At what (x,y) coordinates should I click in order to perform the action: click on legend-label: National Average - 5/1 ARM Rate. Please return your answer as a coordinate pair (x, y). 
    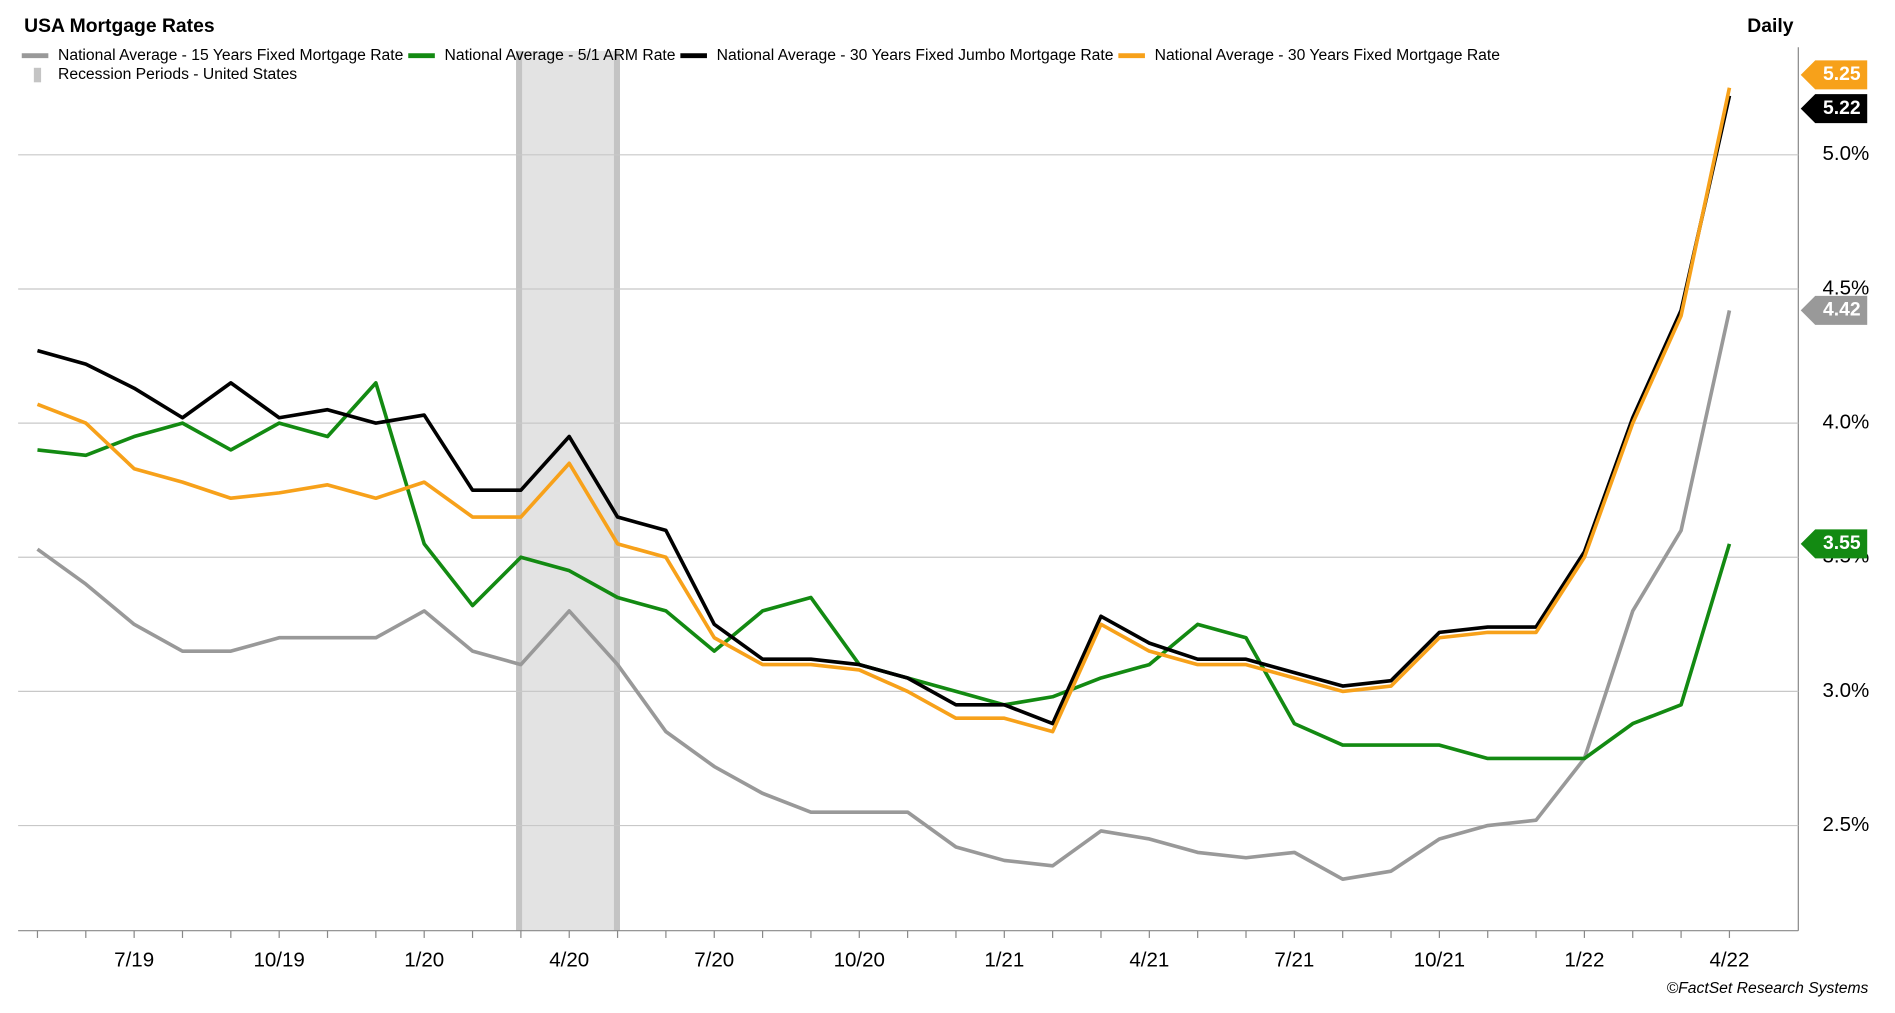
    Looking at the image, I should click on (560, 55).